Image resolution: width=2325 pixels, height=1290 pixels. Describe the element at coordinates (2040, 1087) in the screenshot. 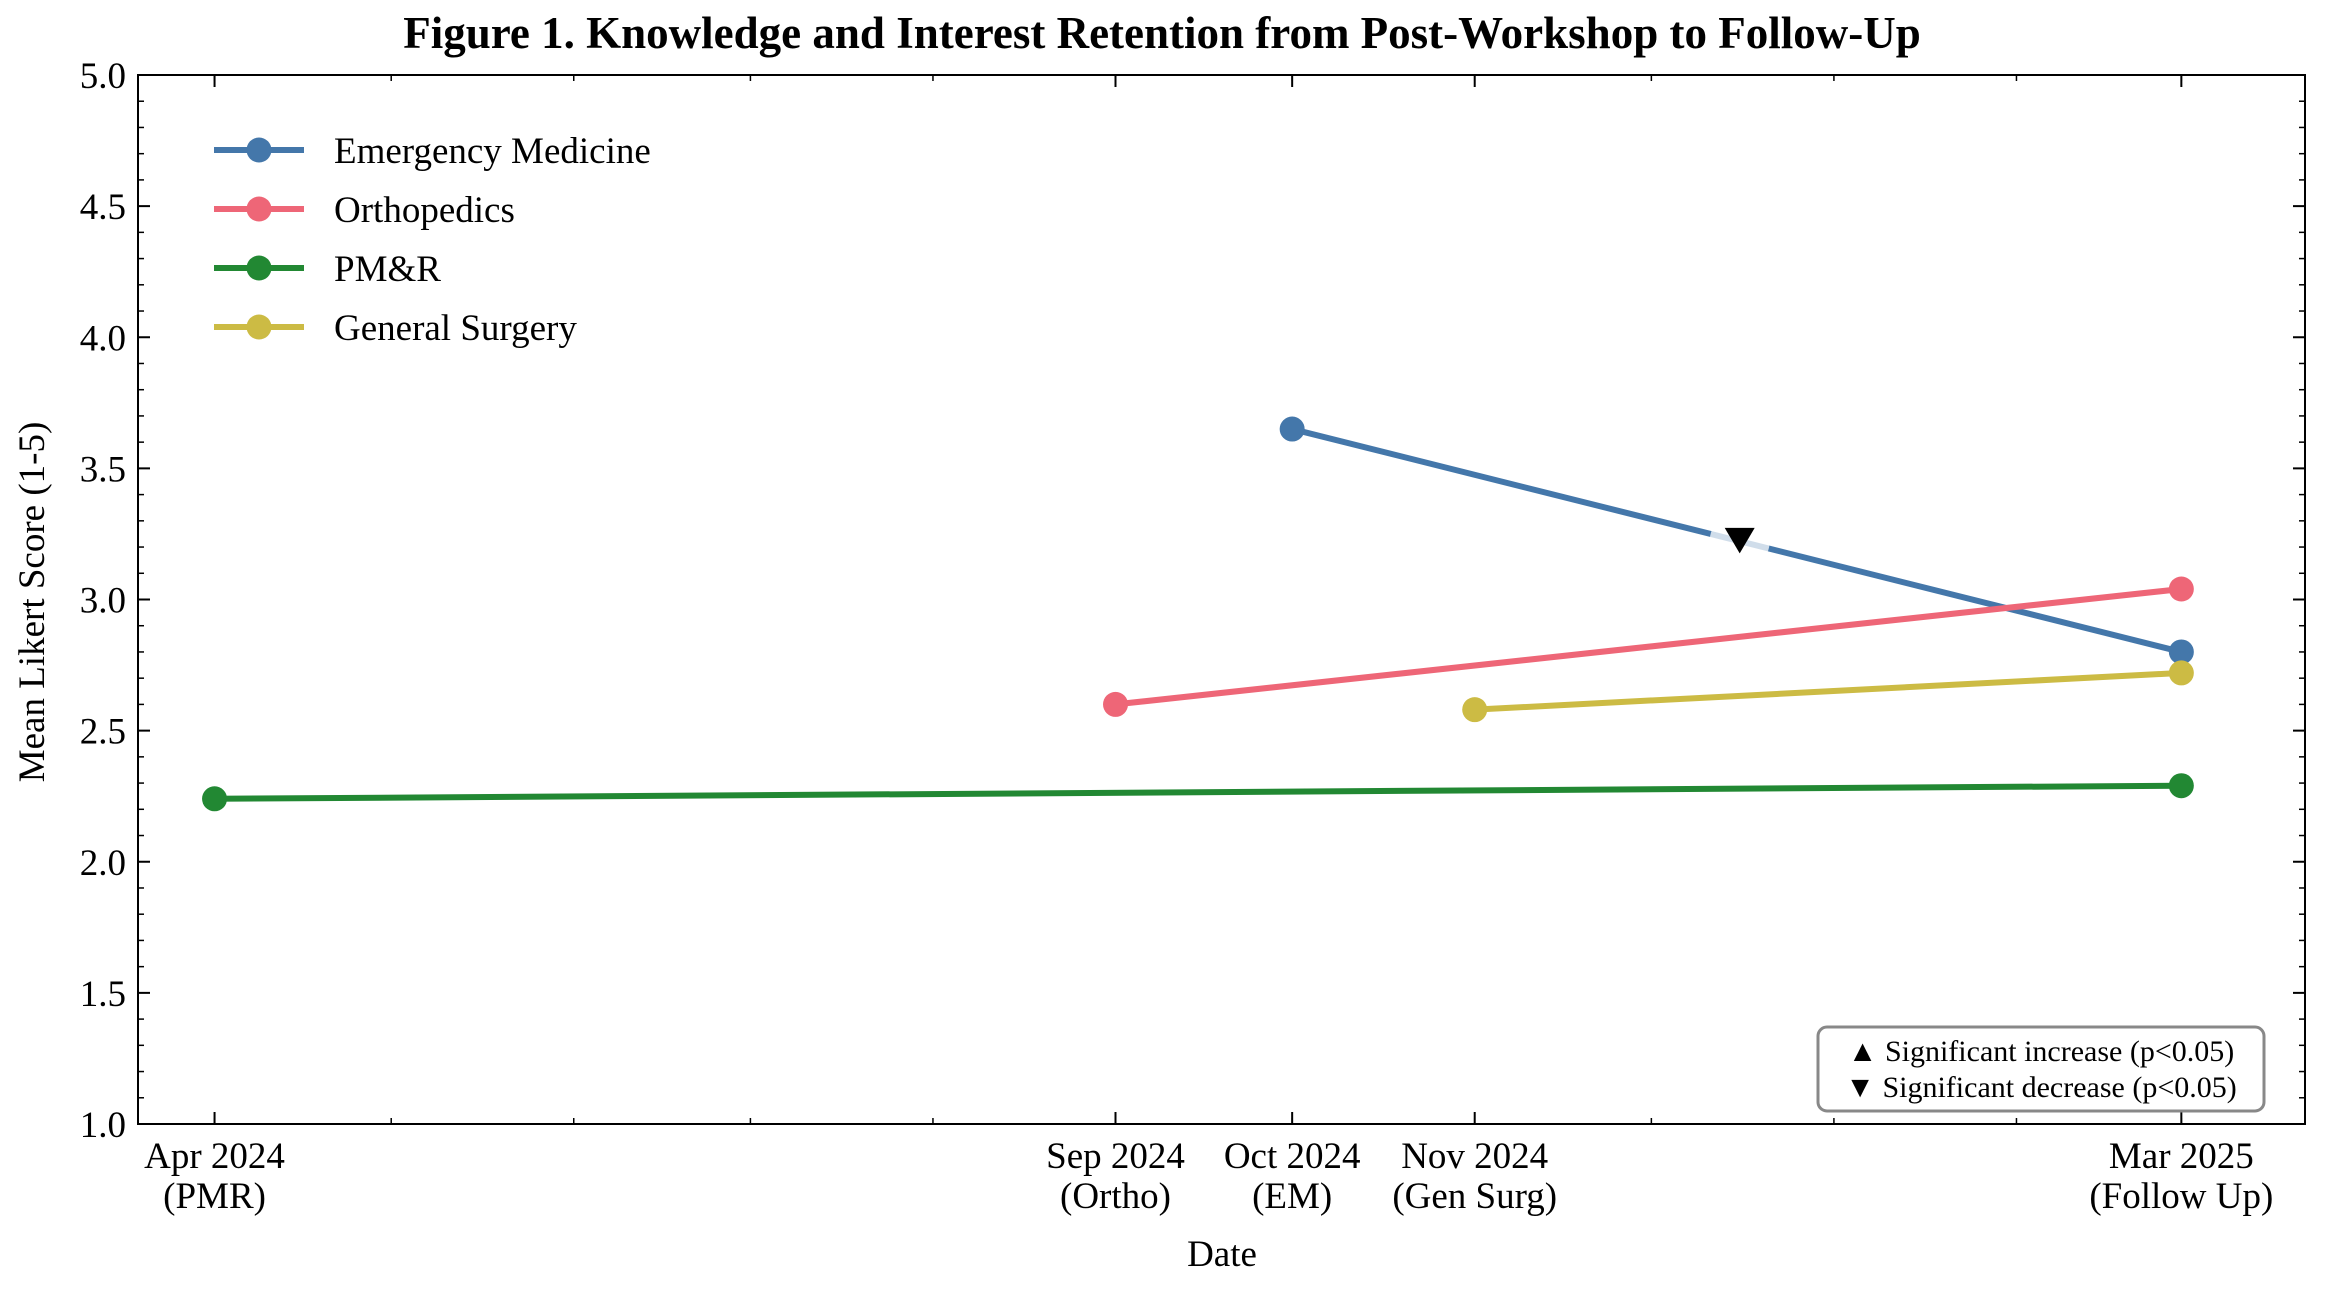

I see `note-line: ▼ Significant decrease (p<0.05)` at that location.